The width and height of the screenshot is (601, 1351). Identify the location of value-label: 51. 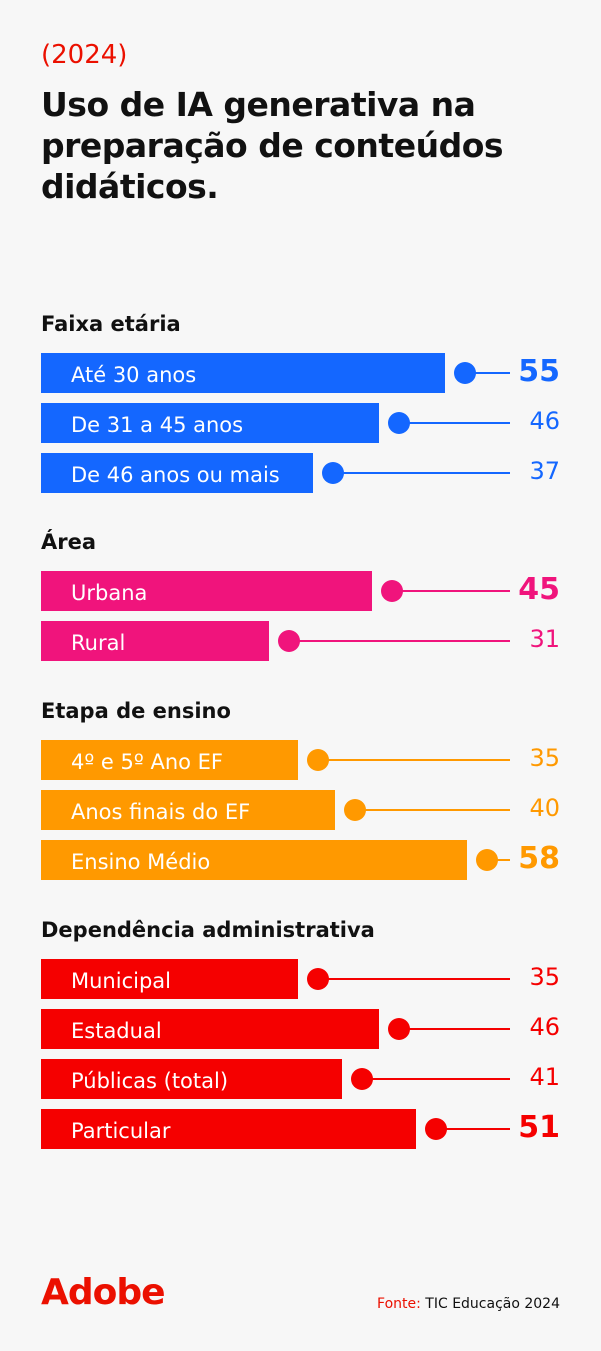
(539, 1127).